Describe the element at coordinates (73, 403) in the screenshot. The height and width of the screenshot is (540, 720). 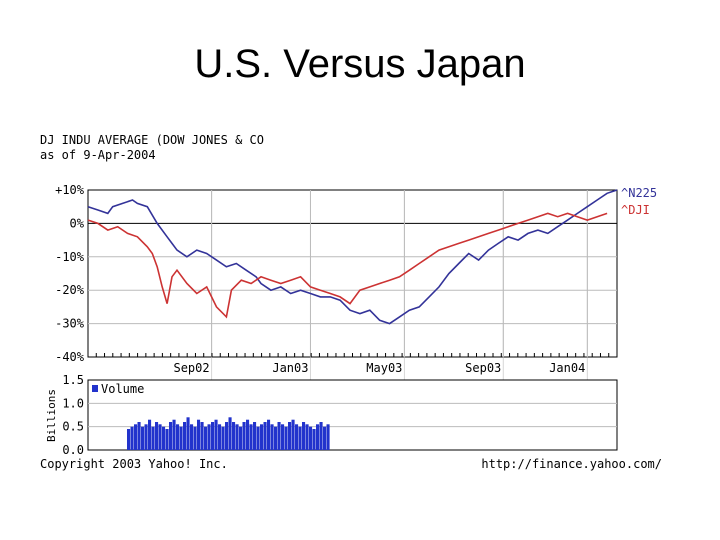
I see `volume-tick-label: 1.0` at that location.